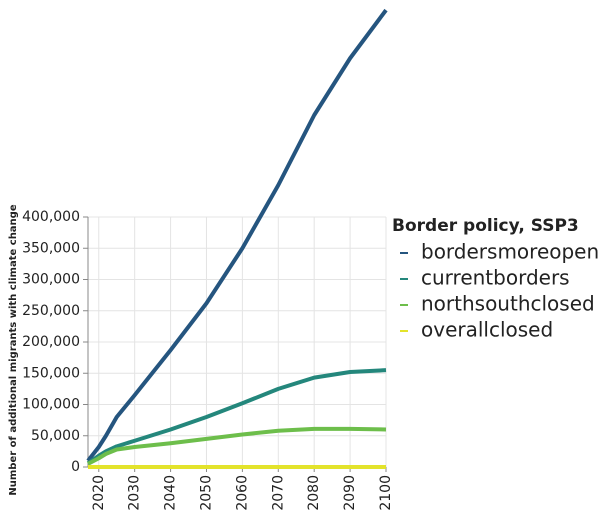 This screenshot has width=613, height=520. I want to click on legend-label: bordersmoreopen, so click(510, 252).